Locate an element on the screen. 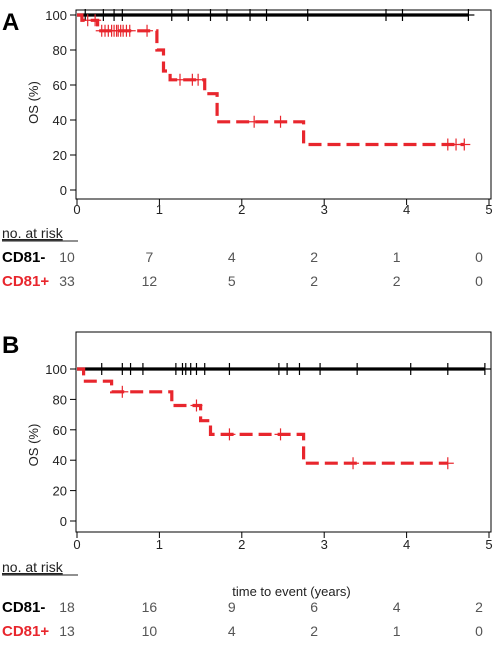 Image resolution: width=500 pixels, height=645 pixels. risk-count: 9 is located at coordinates (232, 607).